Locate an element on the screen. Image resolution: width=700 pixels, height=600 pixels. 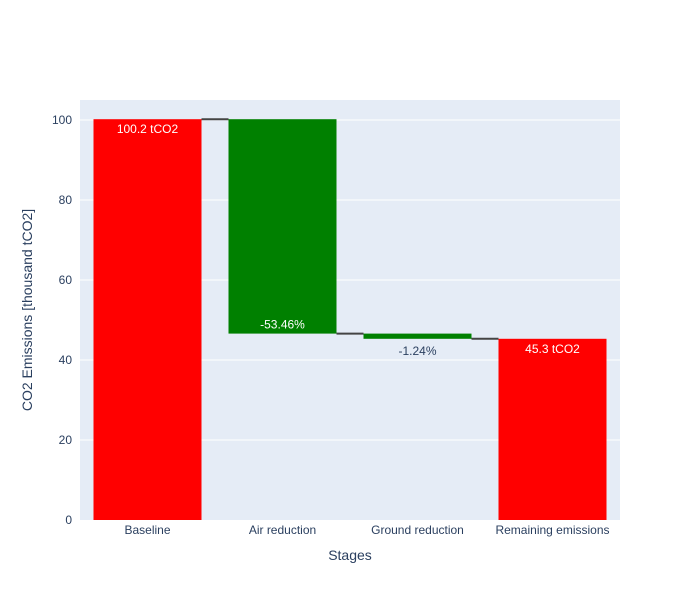
x-tick-label: Air reduction is located at coordinates (282, 530).